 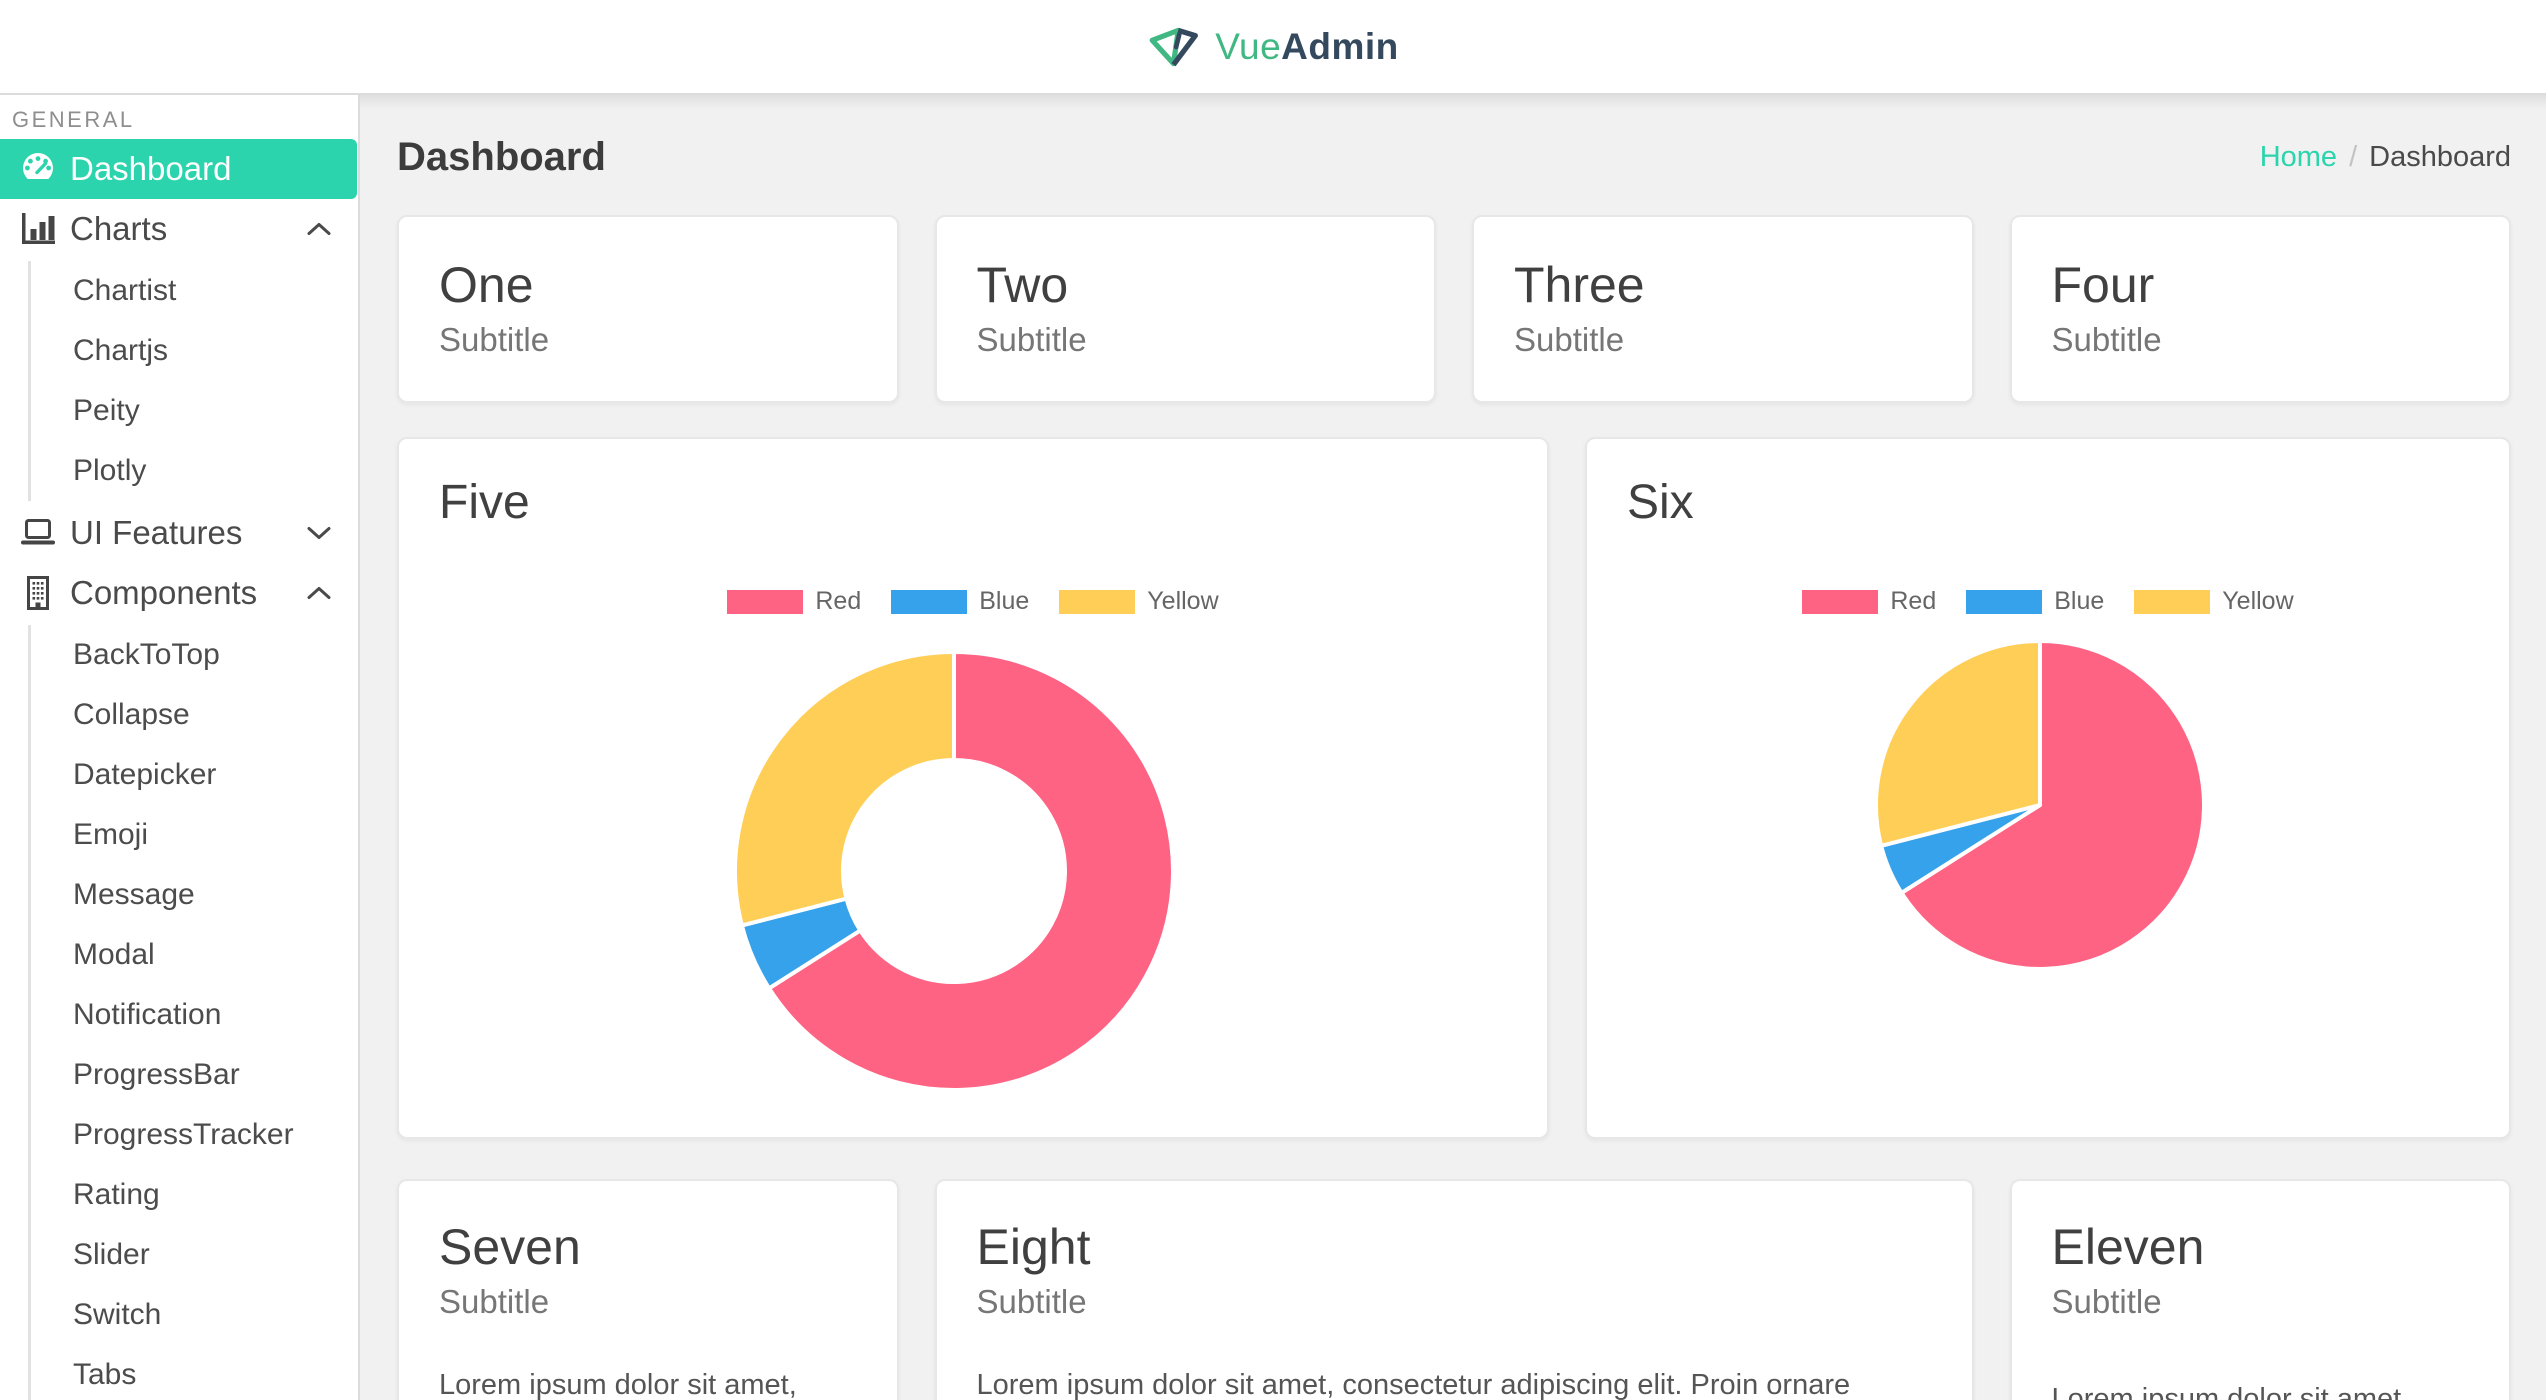 I want to click on building-icon, so click(x=38, y=593).